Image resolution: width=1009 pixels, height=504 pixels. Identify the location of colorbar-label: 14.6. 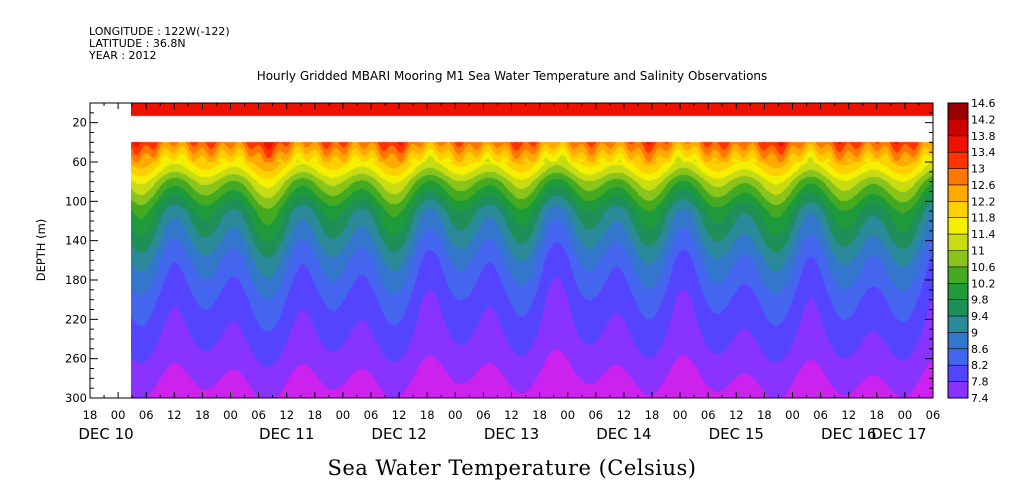
(983, 103).